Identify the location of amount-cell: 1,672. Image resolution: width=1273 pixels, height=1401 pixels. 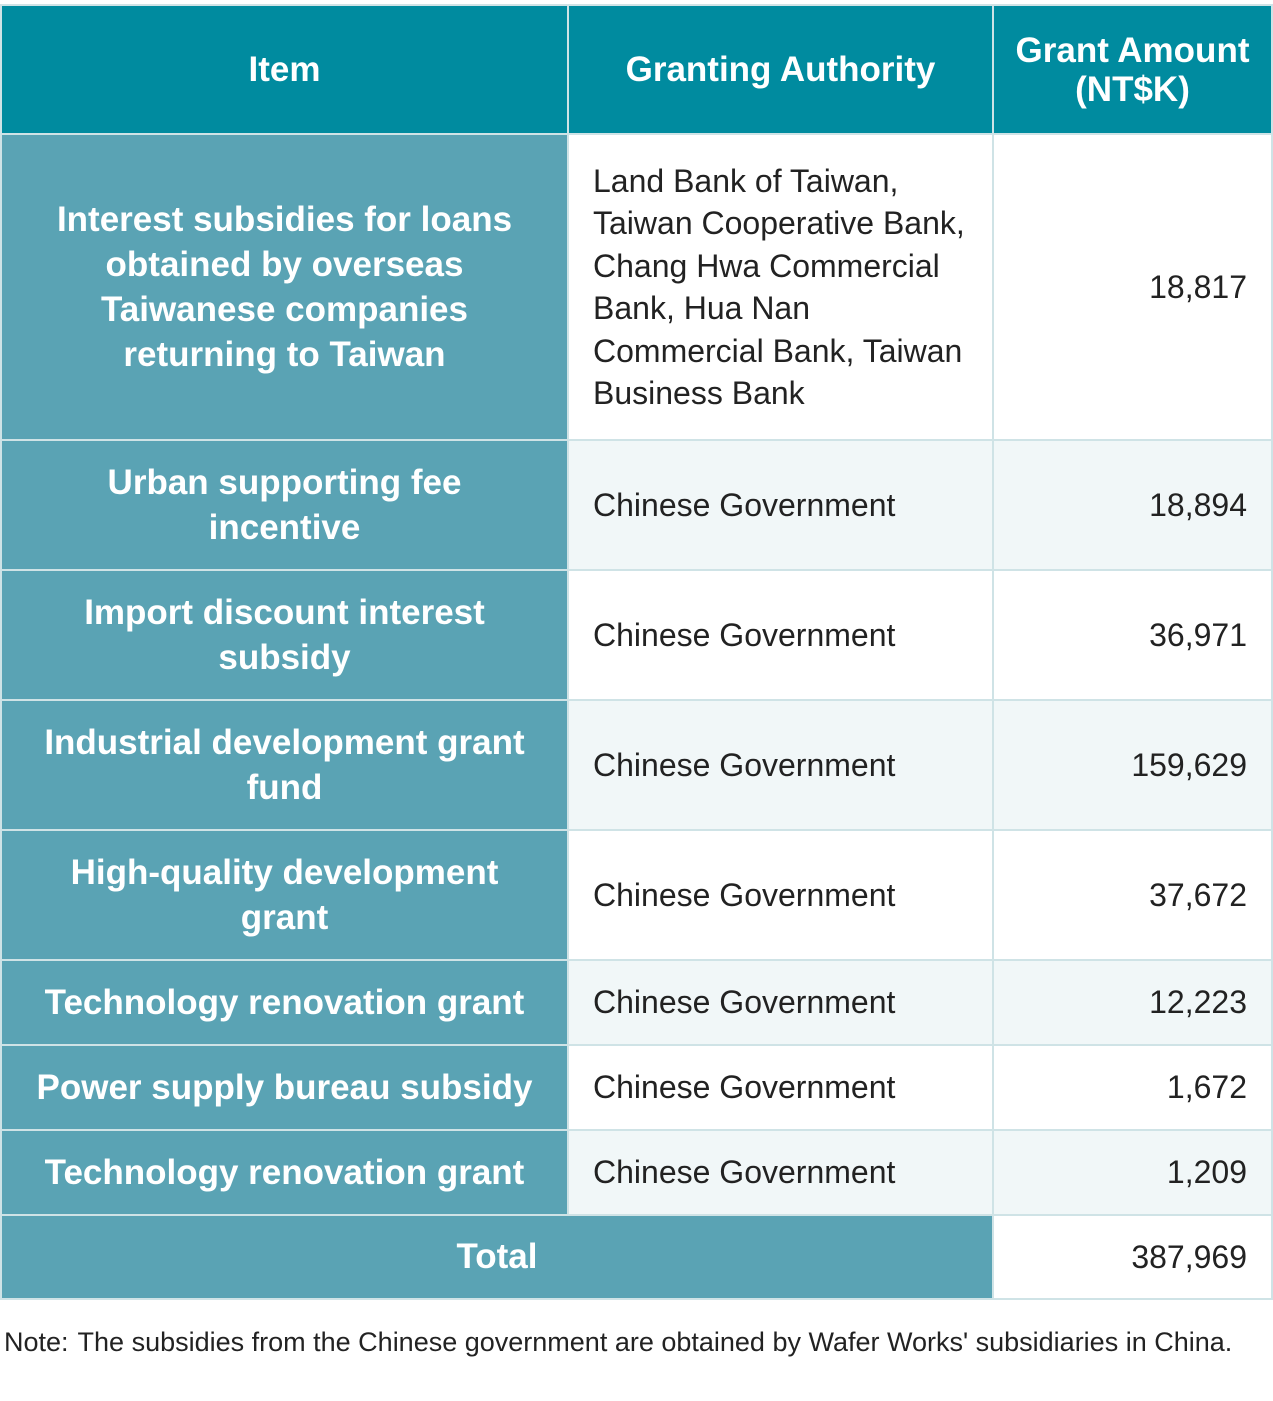
(1132, 1087).